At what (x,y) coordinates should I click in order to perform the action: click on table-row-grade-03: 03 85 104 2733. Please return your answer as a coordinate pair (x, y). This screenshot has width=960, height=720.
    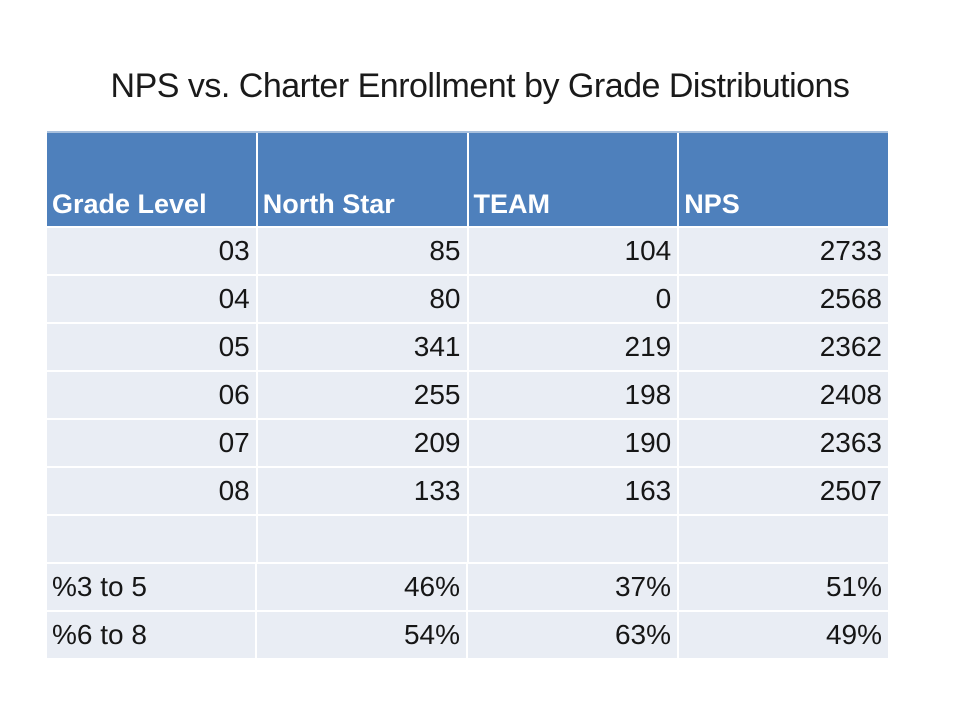
    Looking at the image, I should click on (467, 251).